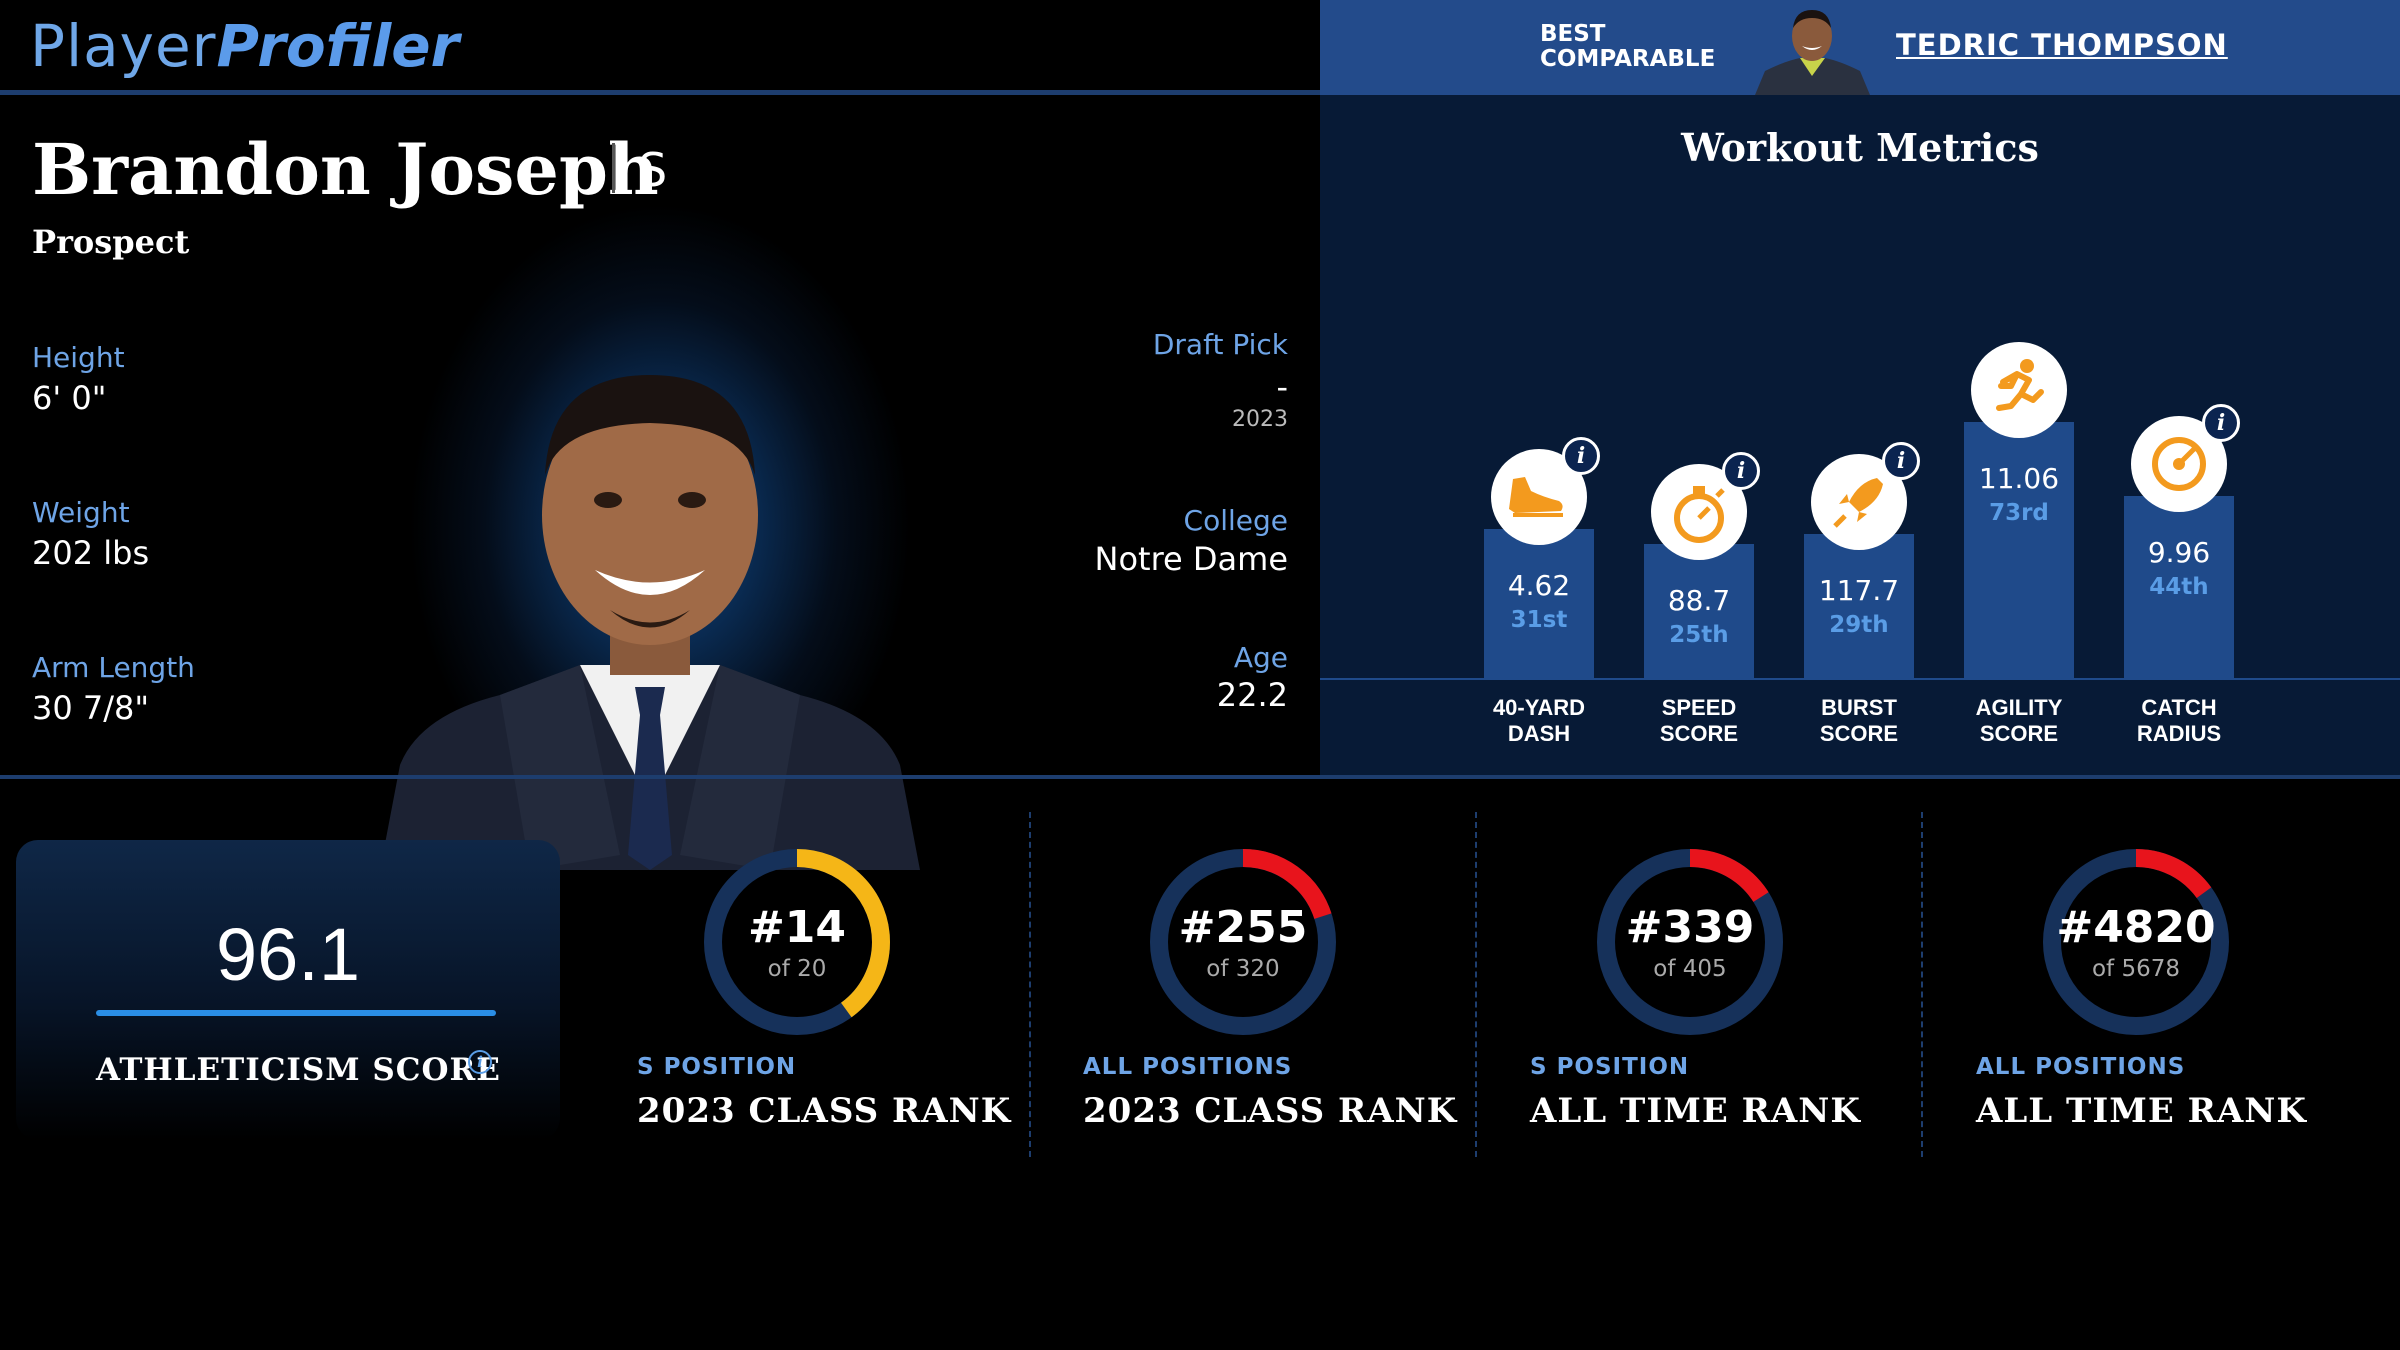 Image resolution: width=2400 pixels, height=1350 pixels. I want to click on height-label: Height, so click(78, 357).